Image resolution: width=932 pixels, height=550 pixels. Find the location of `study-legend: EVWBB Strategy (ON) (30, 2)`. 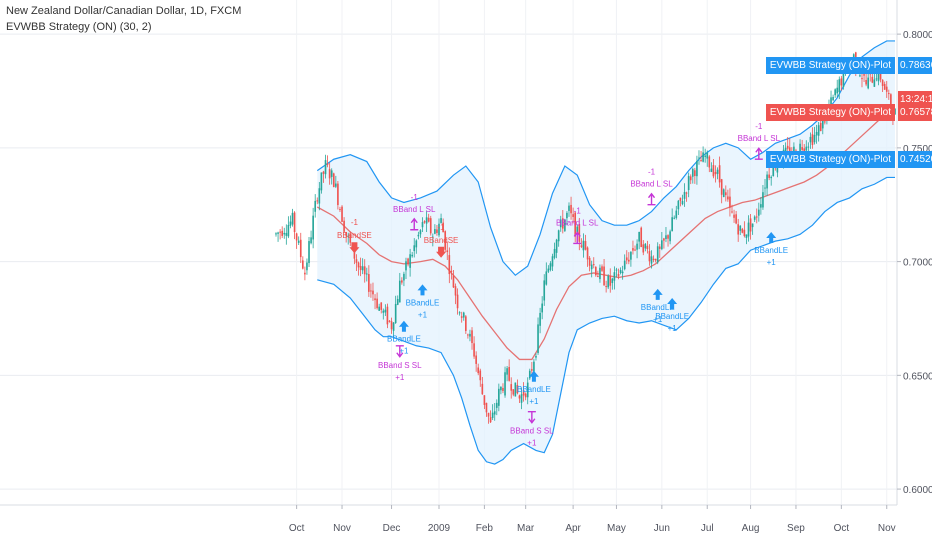

study-legend: EVWBB Strategy (ON) (30, 2) is located at coordinates (79, 27).